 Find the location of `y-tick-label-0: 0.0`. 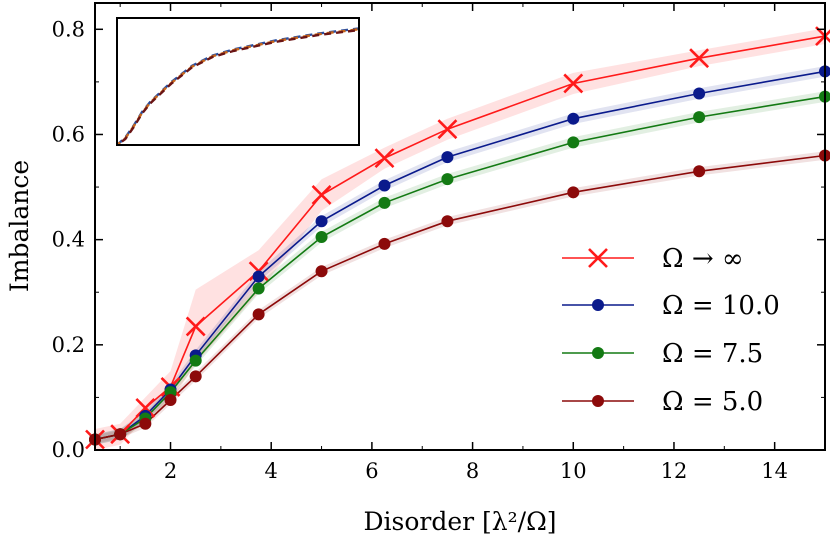

y-tick-label-0: 0.0 is located at coordinates (68, 450).